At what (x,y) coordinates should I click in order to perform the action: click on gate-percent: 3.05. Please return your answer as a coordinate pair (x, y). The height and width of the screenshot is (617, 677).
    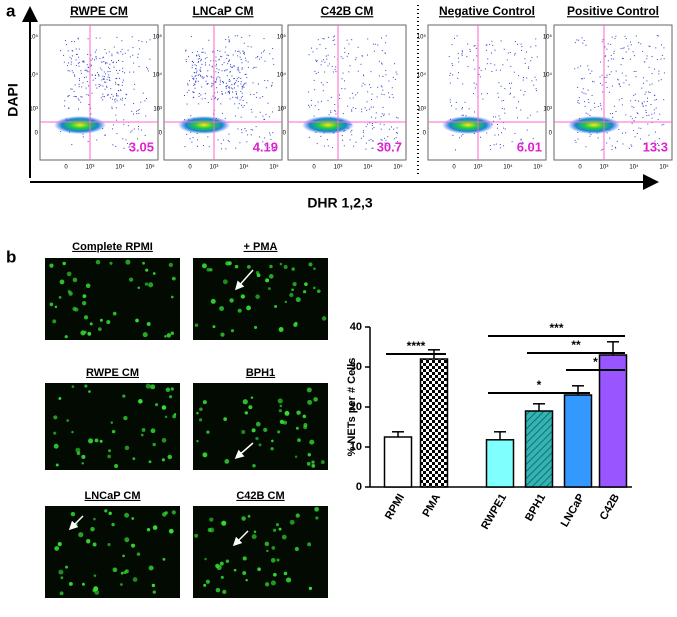
    Looking at the image, I should click on (141, 146).